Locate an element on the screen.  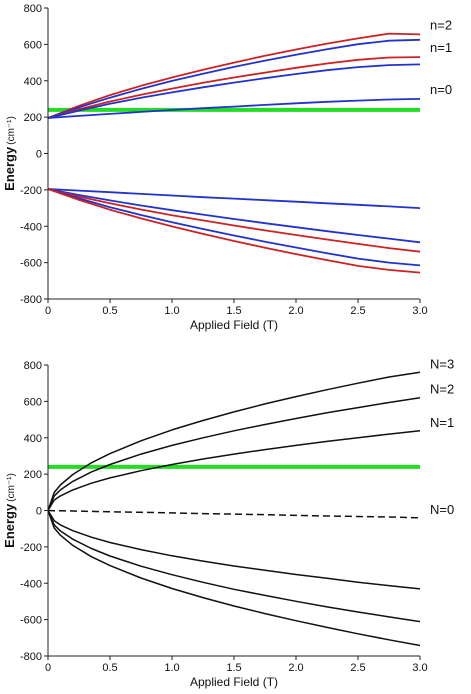
series-label: N=2 is located at coordinates (442, 389).